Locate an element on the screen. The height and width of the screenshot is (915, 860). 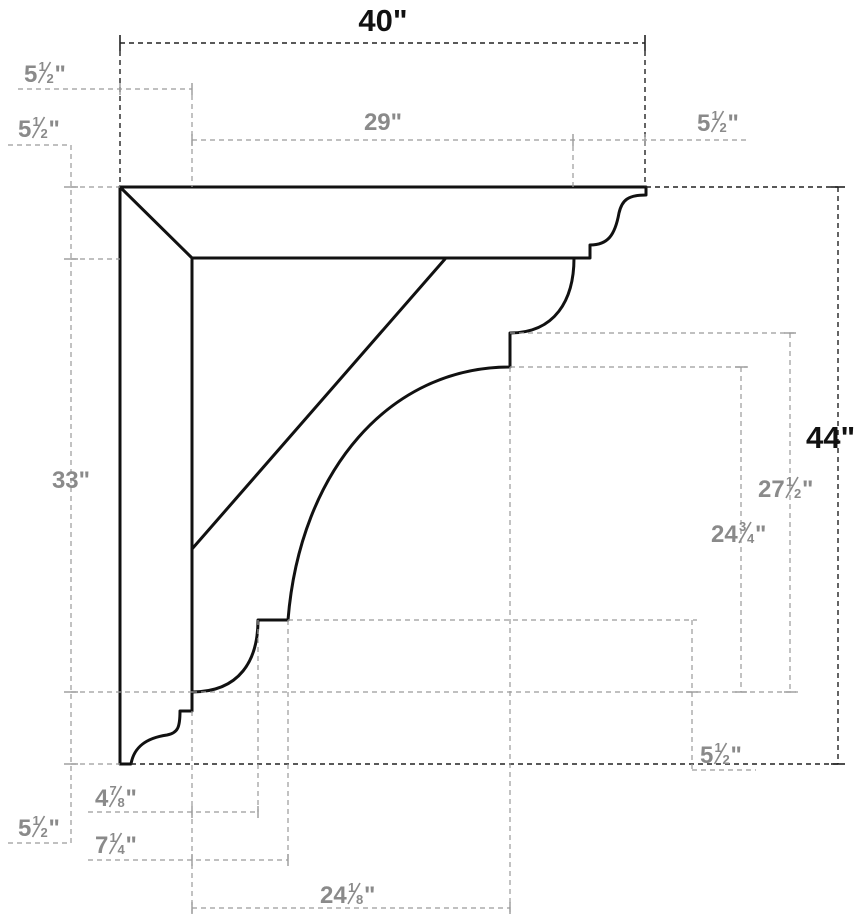
overall-height-label: 44" is located at coordinates (830, 437).